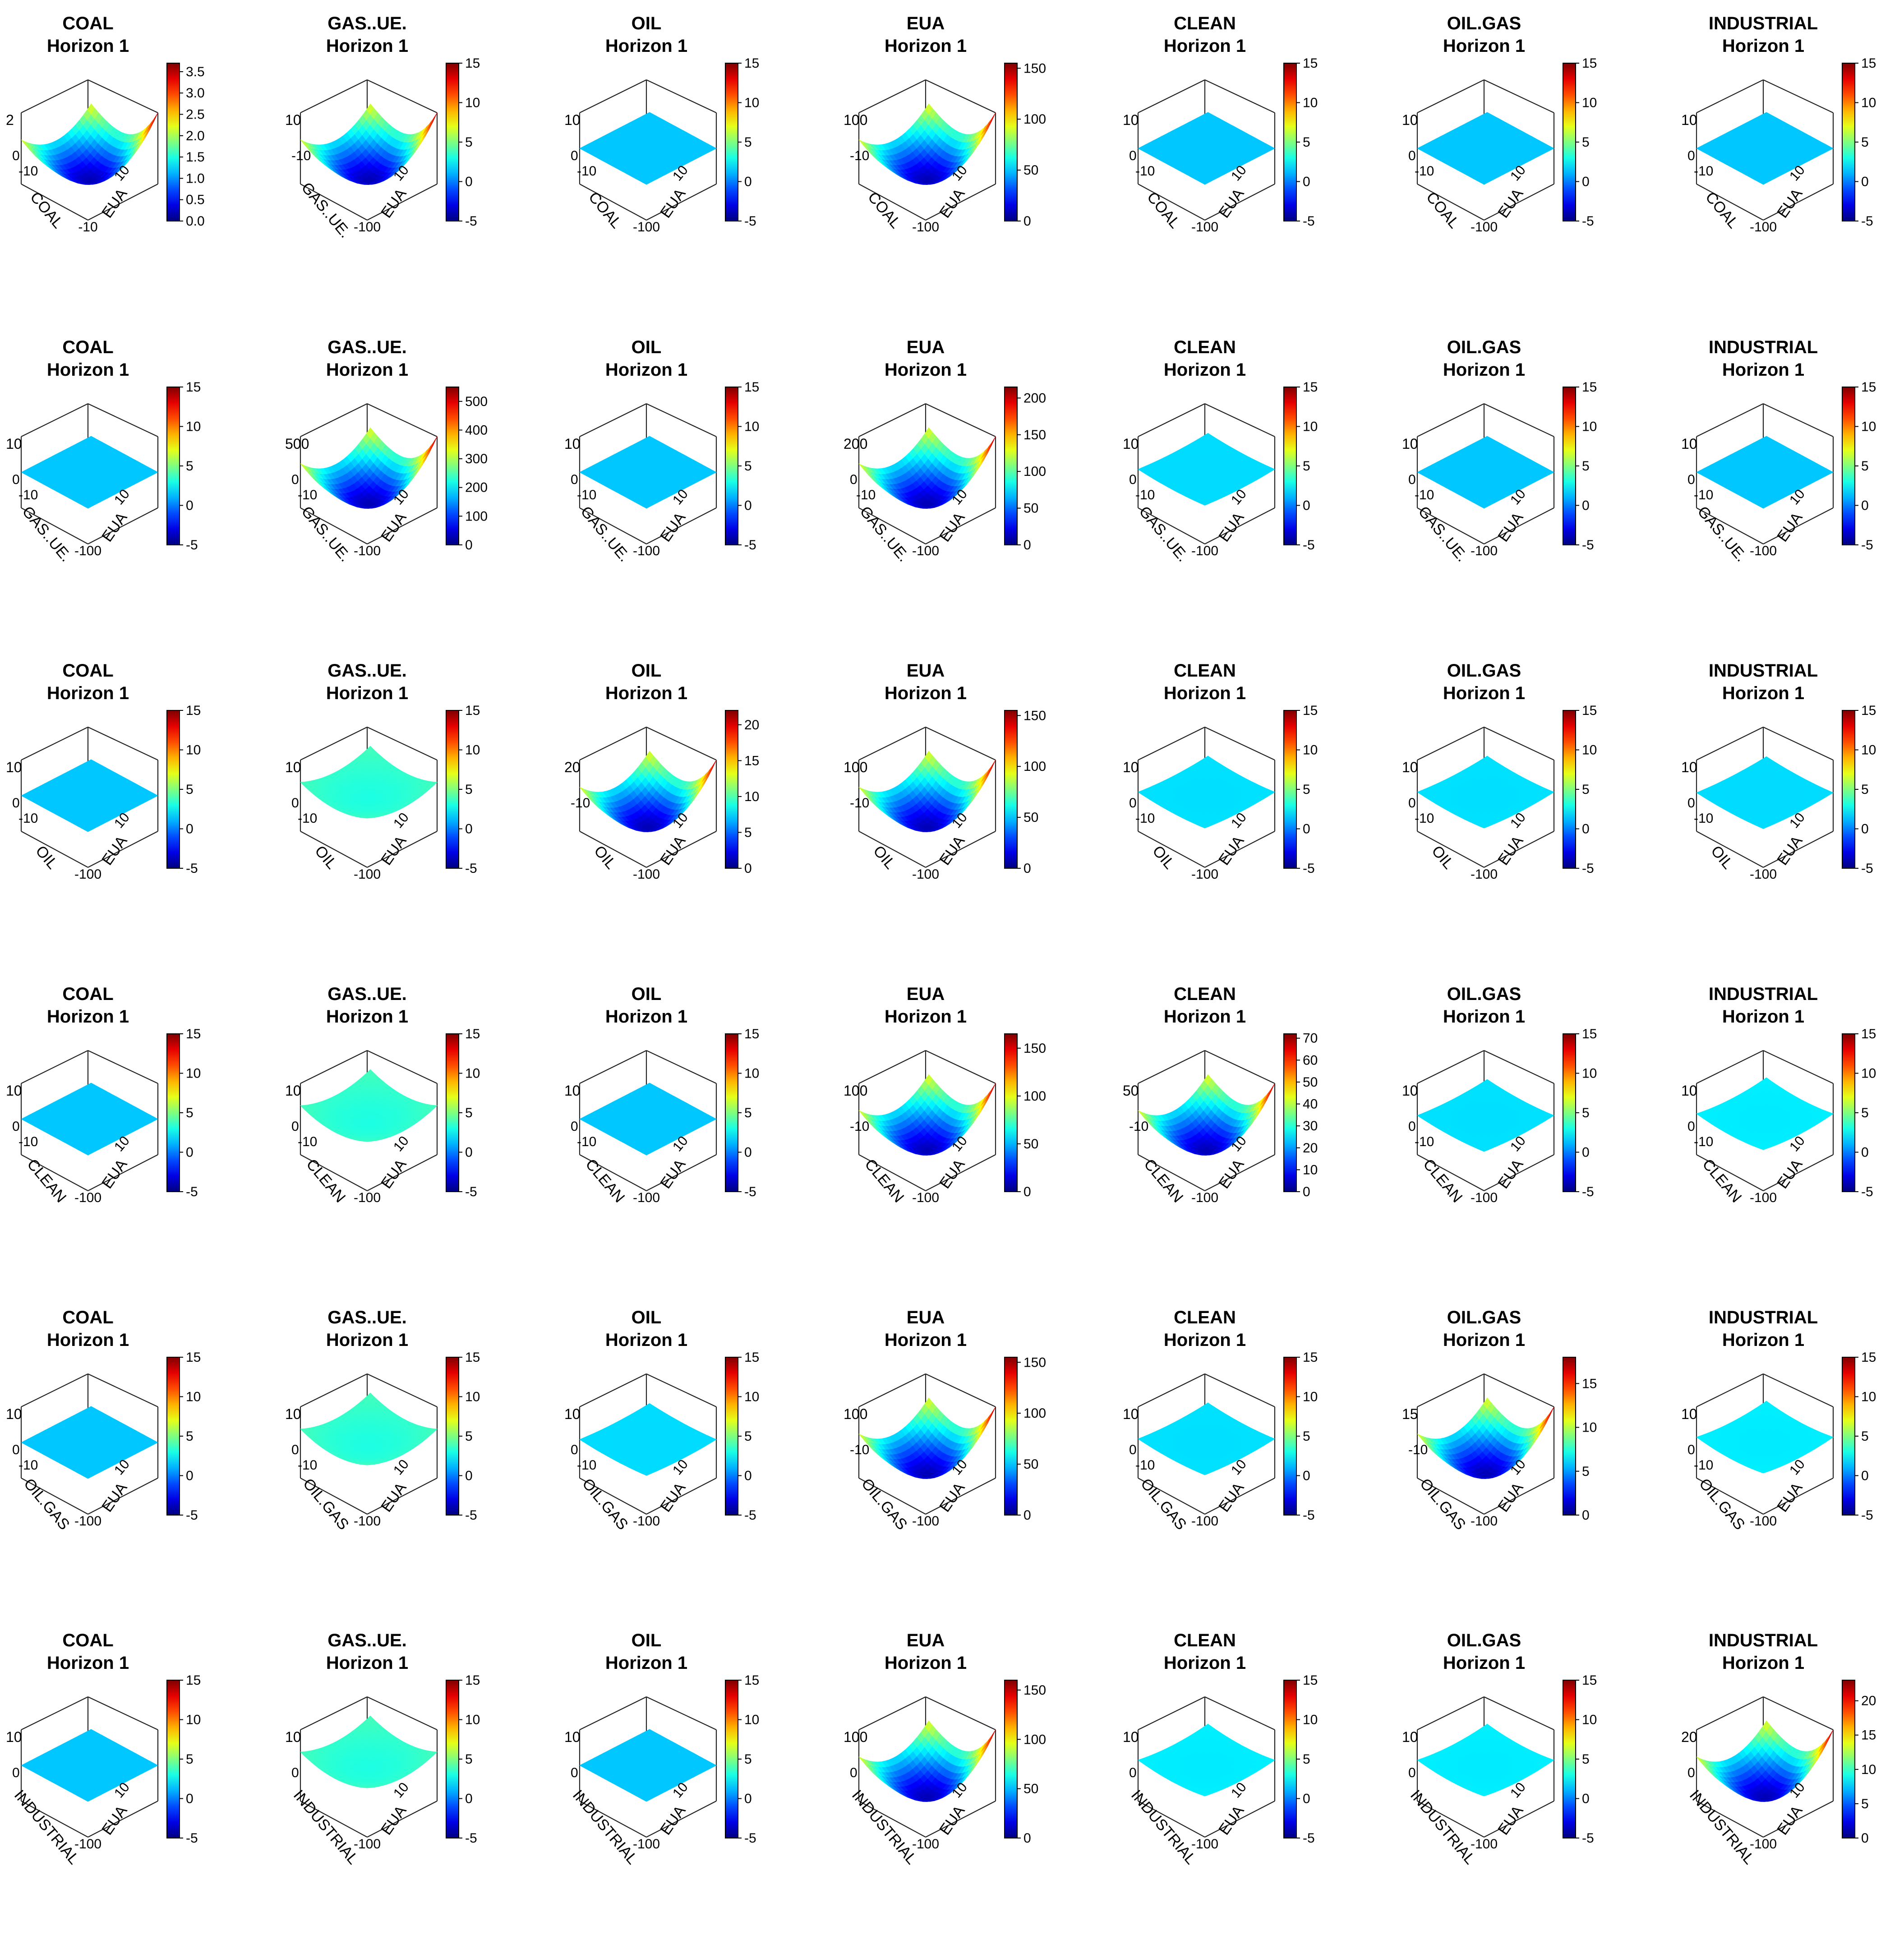  What do you see at coordinates (195, 136) in the screenshot?
I see `colorbar-tick-label: 2.0` at bounding box center [195, 136].